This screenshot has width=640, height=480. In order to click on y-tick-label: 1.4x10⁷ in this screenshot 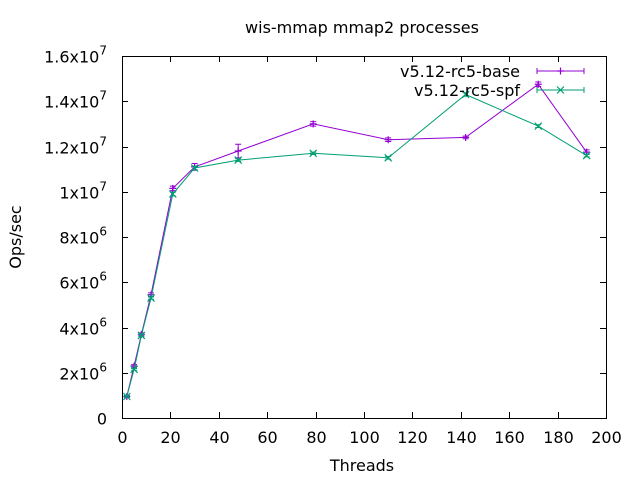, I will do `click(75, 100)`.